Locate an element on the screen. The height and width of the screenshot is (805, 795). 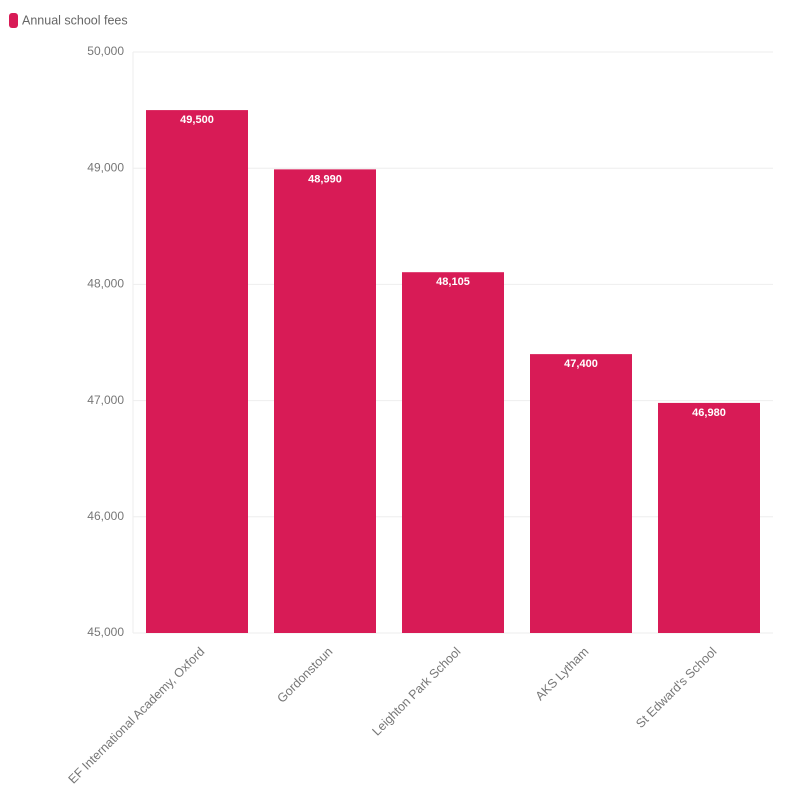
value-label: 47,400 is located at coordinates (581, 364).